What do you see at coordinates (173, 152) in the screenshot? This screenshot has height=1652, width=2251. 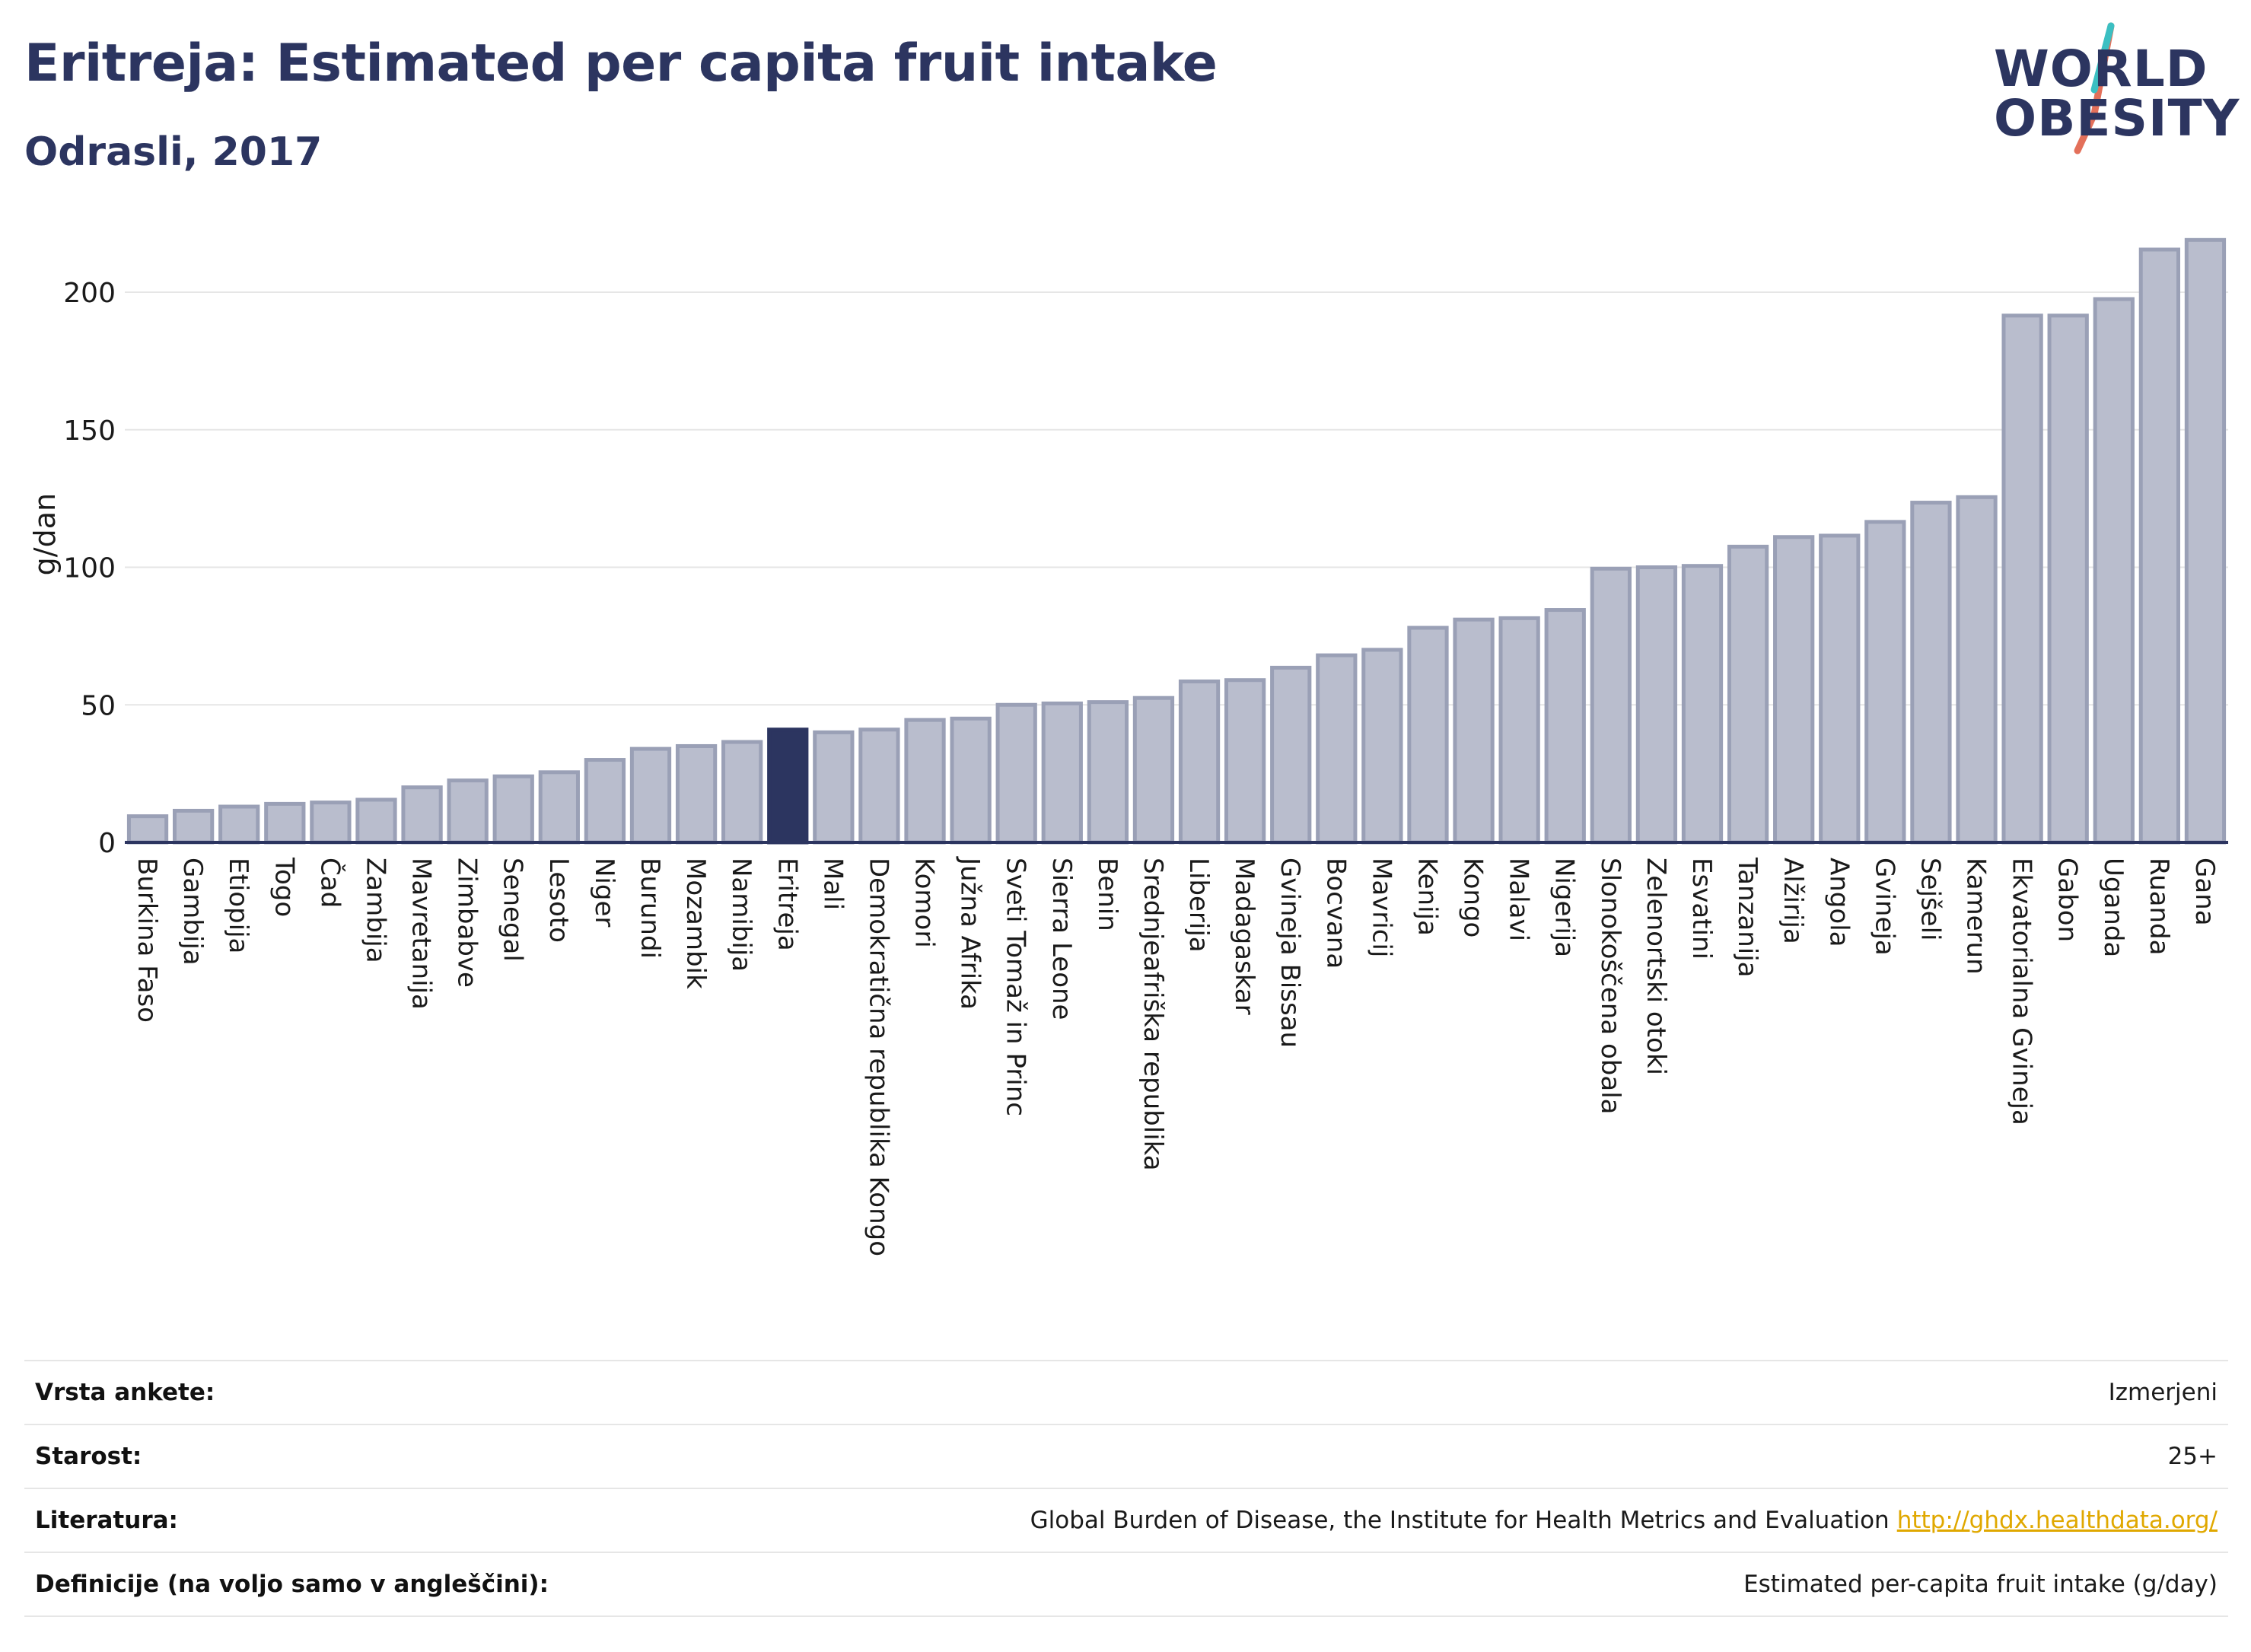 I see `chart-subtitle: Odrasli, 2017` at bounding box center [173, 152].